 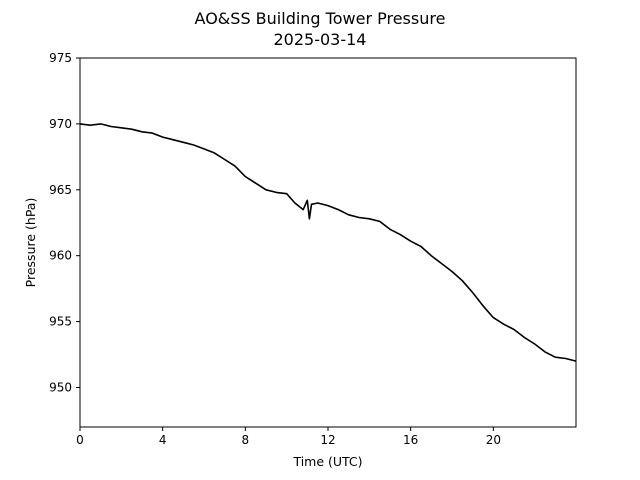 What do you see at coordinates (60, 387) in the screenshot?
I see `y-tick-label: 950` at bounding box center [60, 387].